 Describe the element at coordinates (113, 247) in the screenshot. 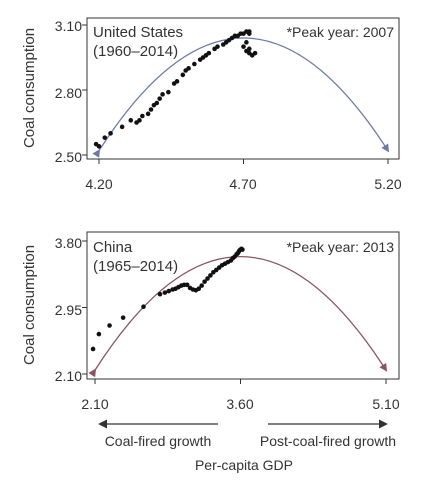

I see `panel-title: China` at that location.